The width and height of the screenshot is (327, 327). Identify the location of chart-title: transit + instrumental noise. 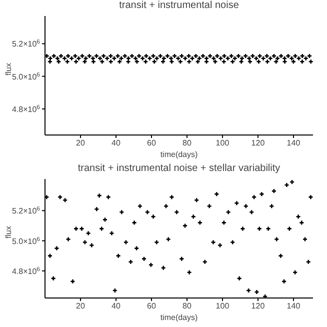
(179, 5).